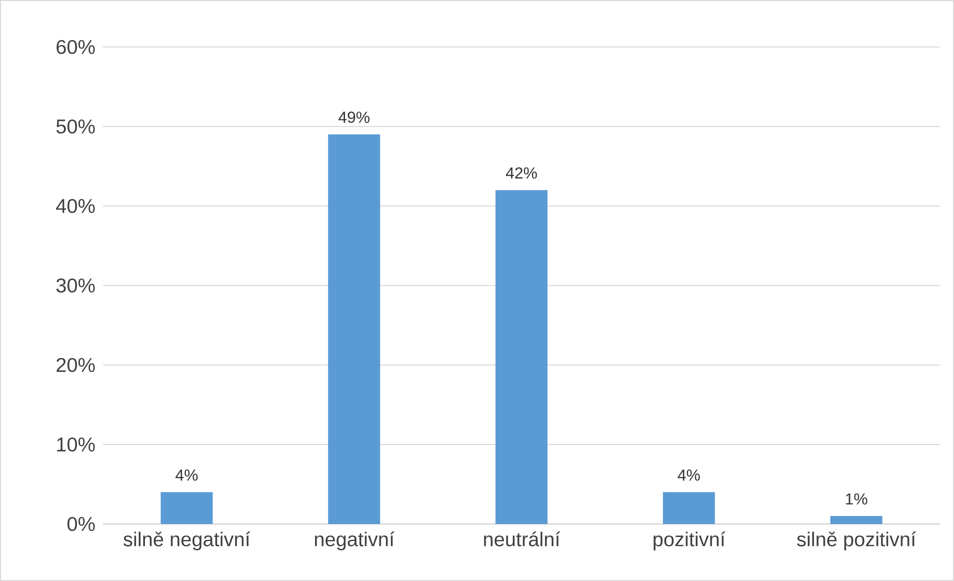  I want to click on y-tick-label: 40%, so click(75, 206).